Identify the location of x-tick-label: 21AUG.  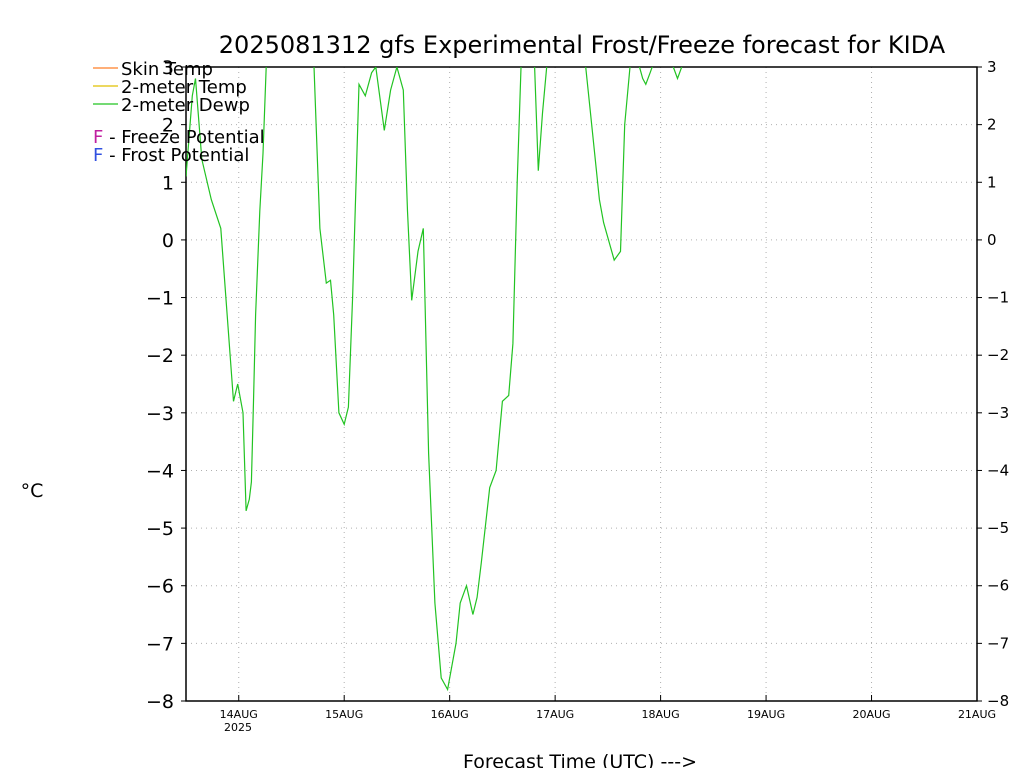
(977, 714).